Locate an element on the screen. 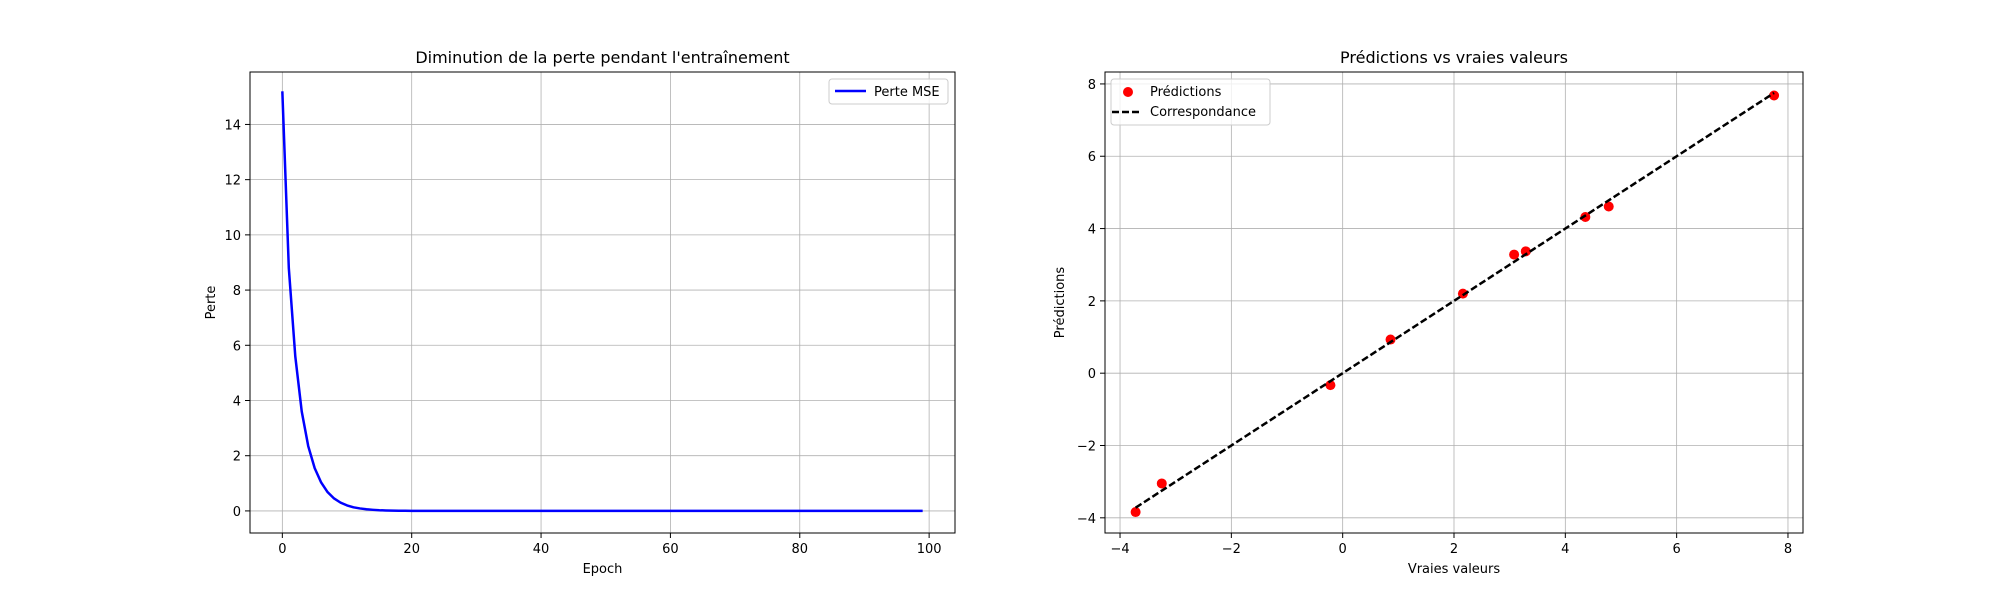 The width and height of the screenshot is (2000, 600). predictions-xtick-label--2: −2 is located at coordinates (1231, 549).